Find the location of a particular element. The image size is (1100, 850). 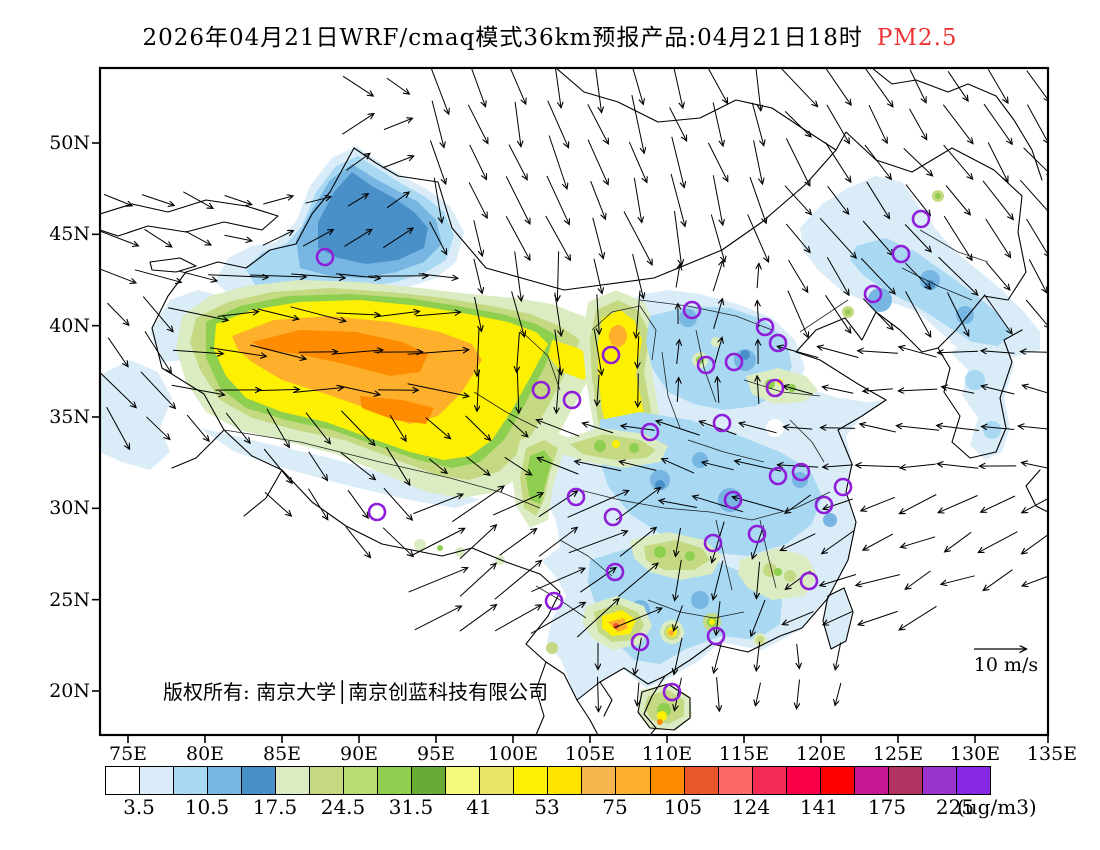

colorbar-tick-label: 53 is located at coordinates (547, 807).